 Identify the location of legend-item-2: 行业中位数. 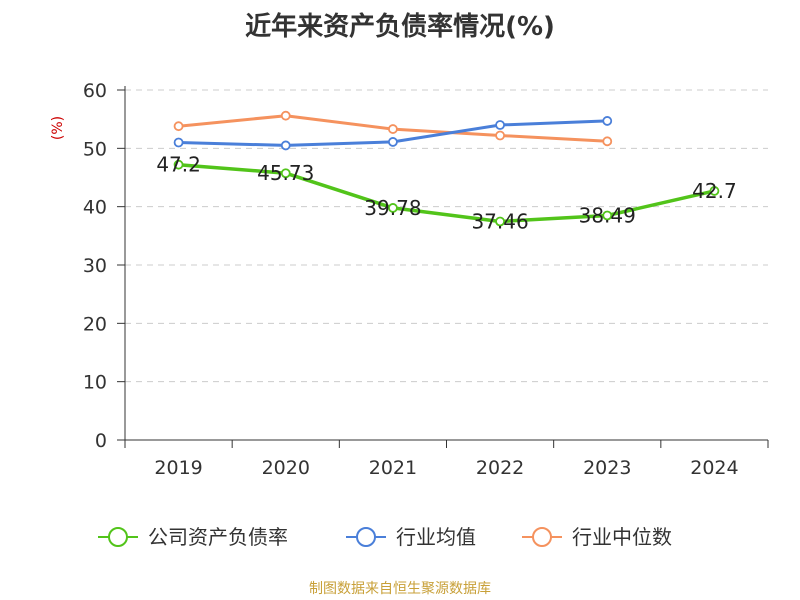
(597, 537).